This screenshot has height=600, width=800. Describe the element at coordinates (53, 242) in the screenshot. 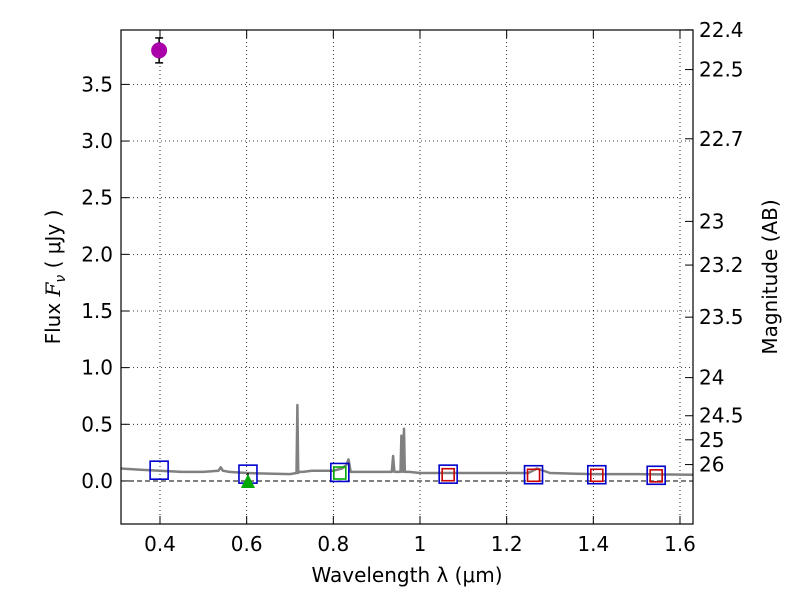

I see `y-axis-label-unit: ( μJy )` at that location.